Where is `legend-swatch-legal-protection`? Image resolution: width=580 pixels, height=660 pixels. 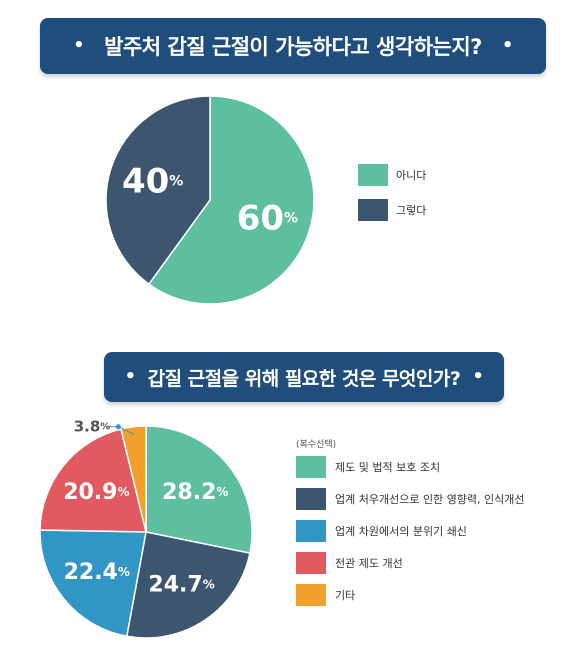 legend-swatch-legal-protection is located at coordinates (311, 467).